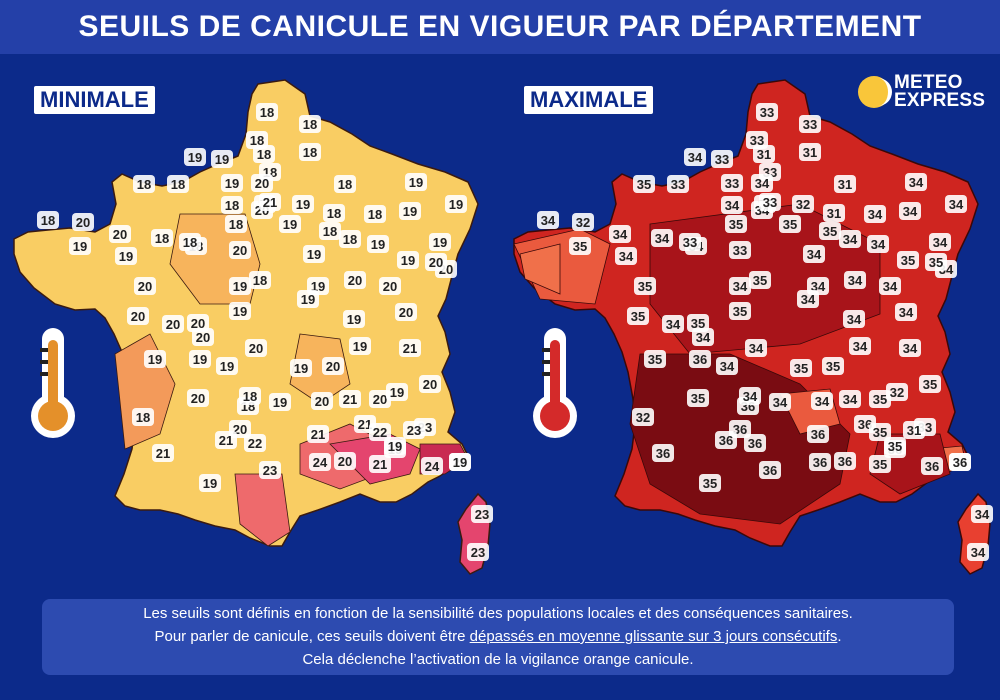 The height and width of the screenshot is (700, 1000). I want to click on department-value-label: 33, so click(722, 159).